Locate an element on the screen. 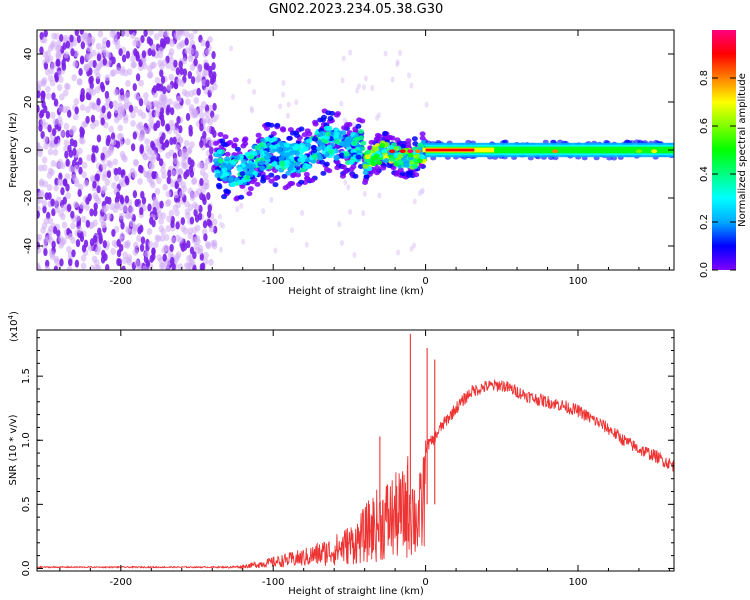 The image size is (750, 600). spectrogram-y-label: Frequency (Hz) is located at coordinates (13, 150).